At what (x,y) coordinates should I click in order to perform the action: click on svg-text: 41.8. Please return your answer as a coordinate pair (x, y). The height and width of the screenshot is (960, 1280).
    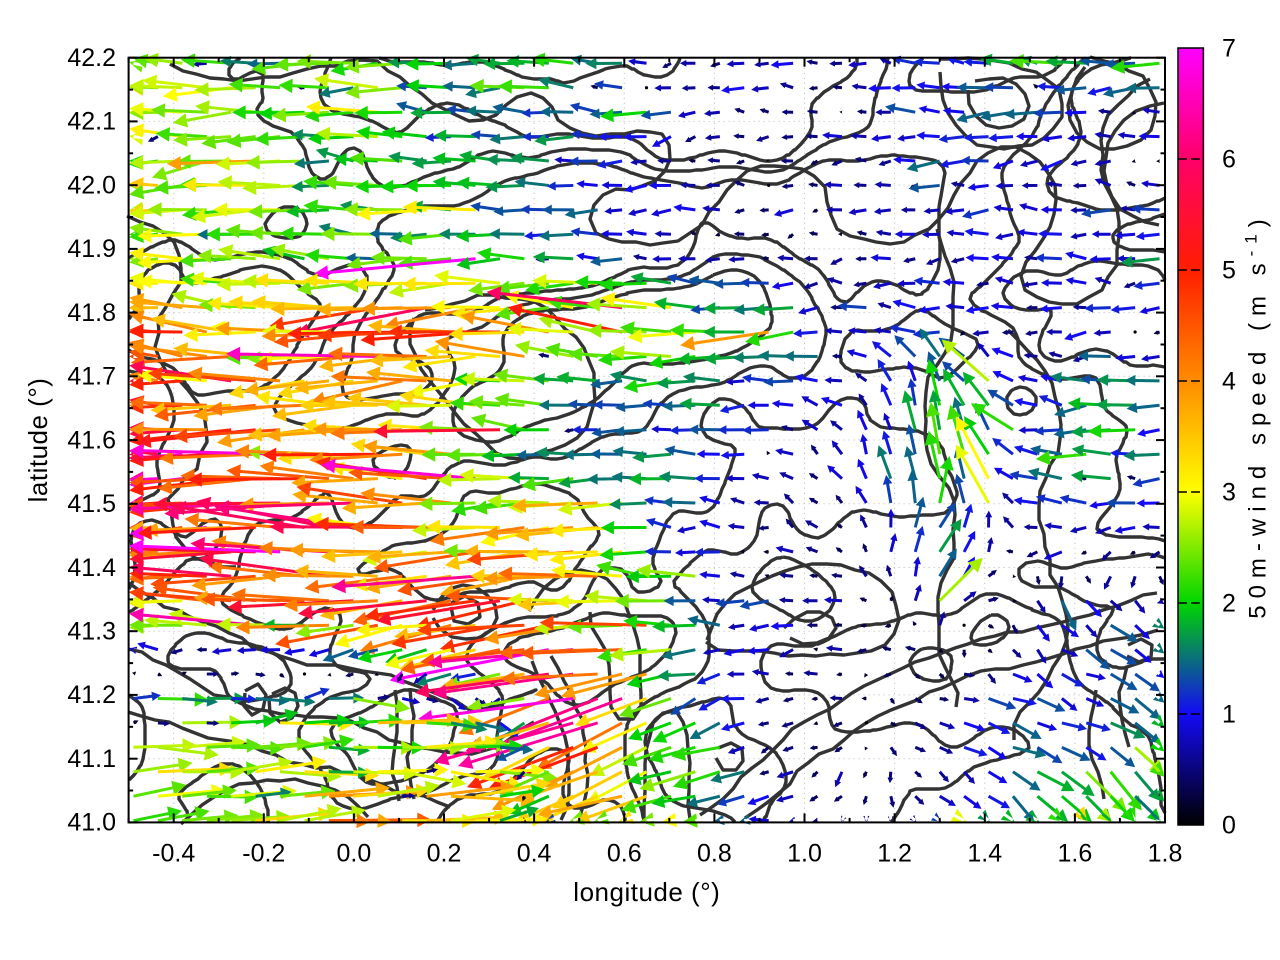
    Looking at the image, I should click on (91, 313).